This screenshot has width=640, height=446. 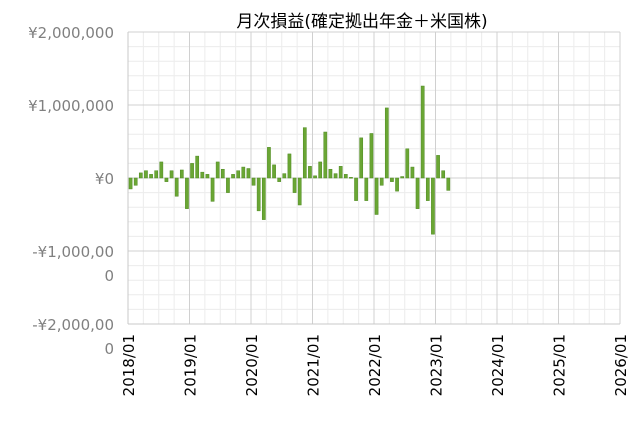 I want to click on x-tick-label: 2024/01, so click(x=498, y=365).